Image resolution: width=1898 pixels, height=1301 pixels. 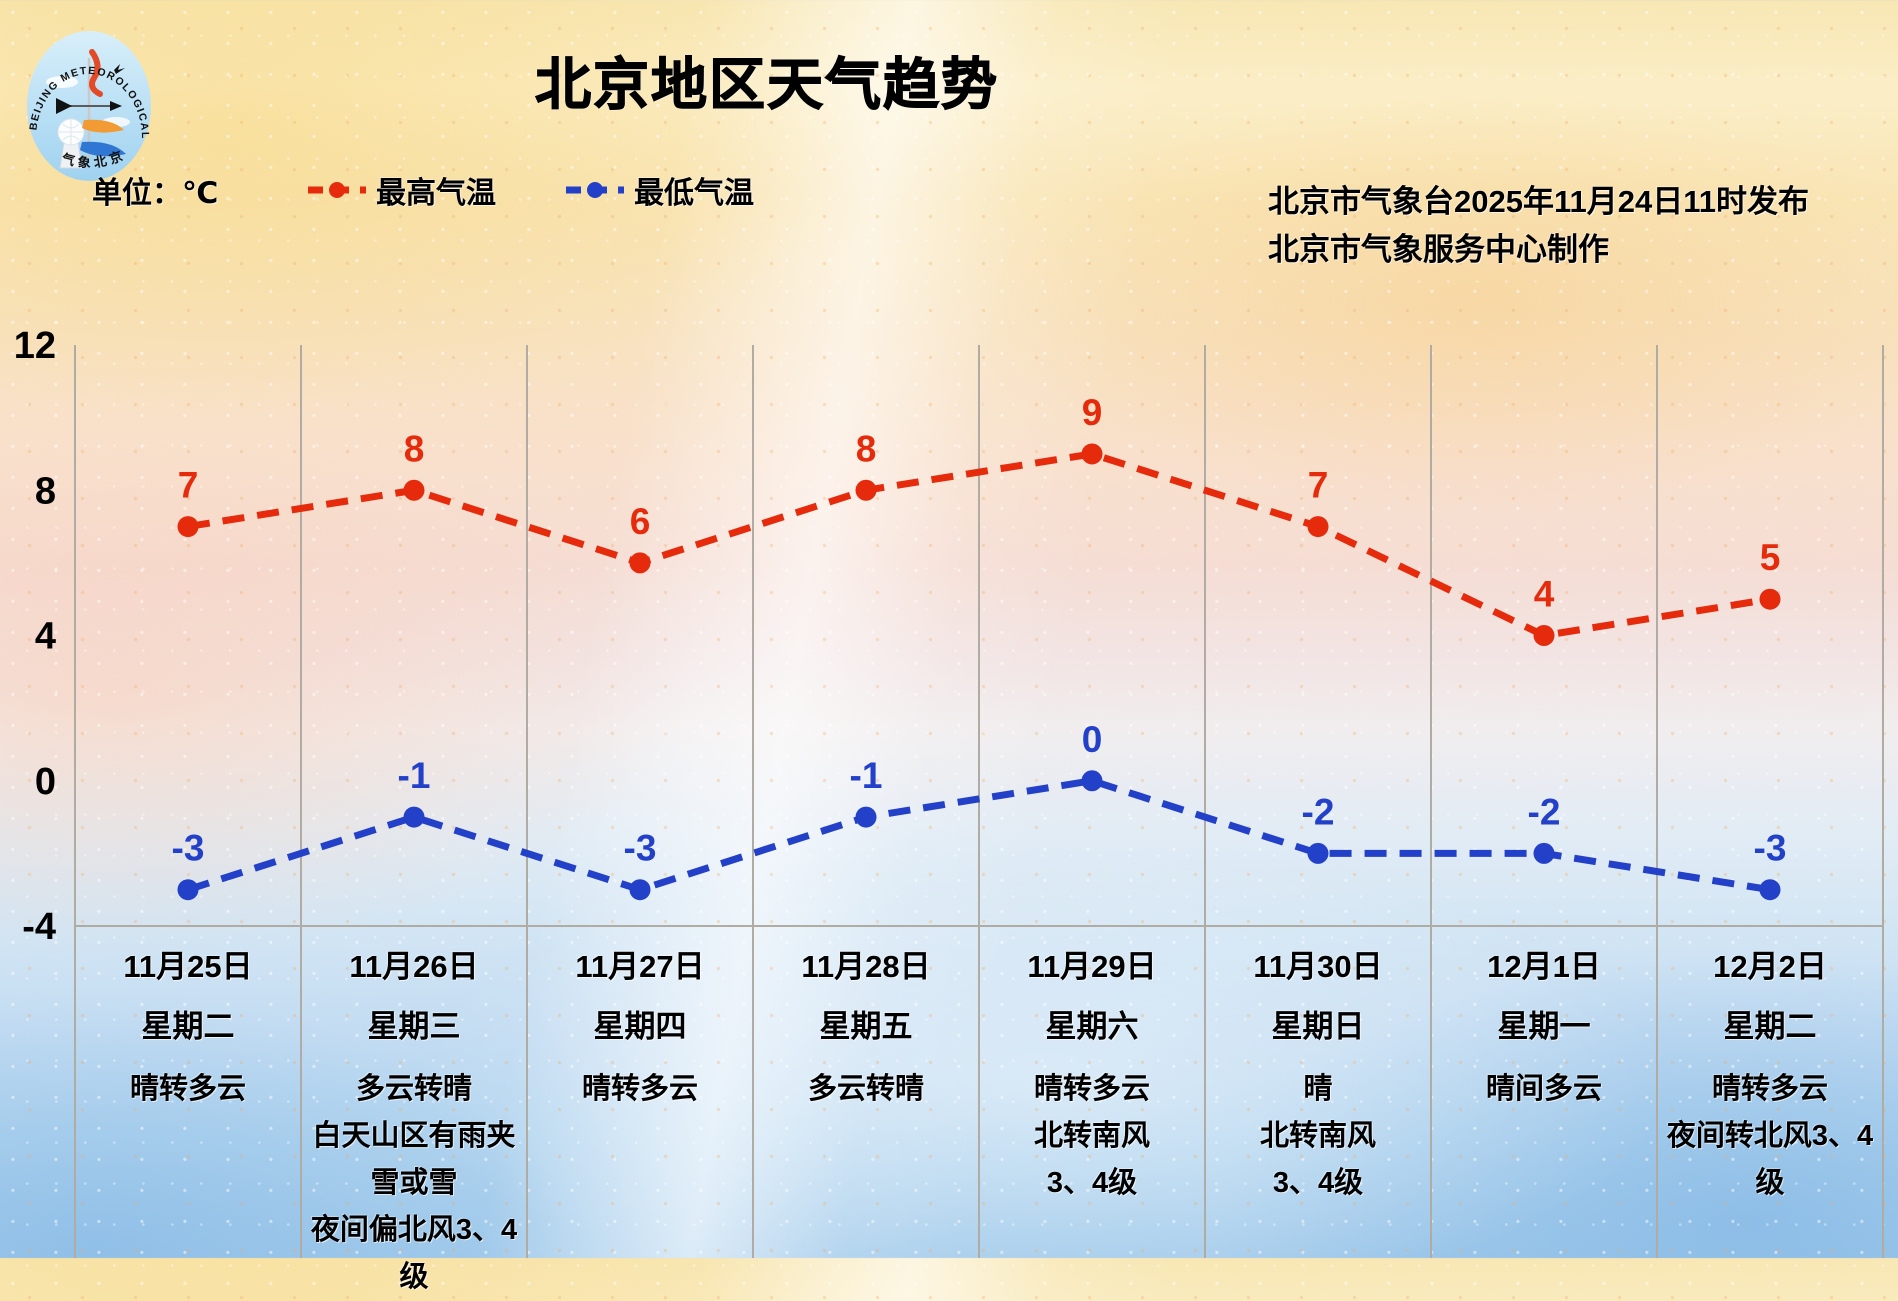 What do you see at coordinates (62, 82) in the screenshot?
I see `cloud-icon` at bounding box center [62, 82].